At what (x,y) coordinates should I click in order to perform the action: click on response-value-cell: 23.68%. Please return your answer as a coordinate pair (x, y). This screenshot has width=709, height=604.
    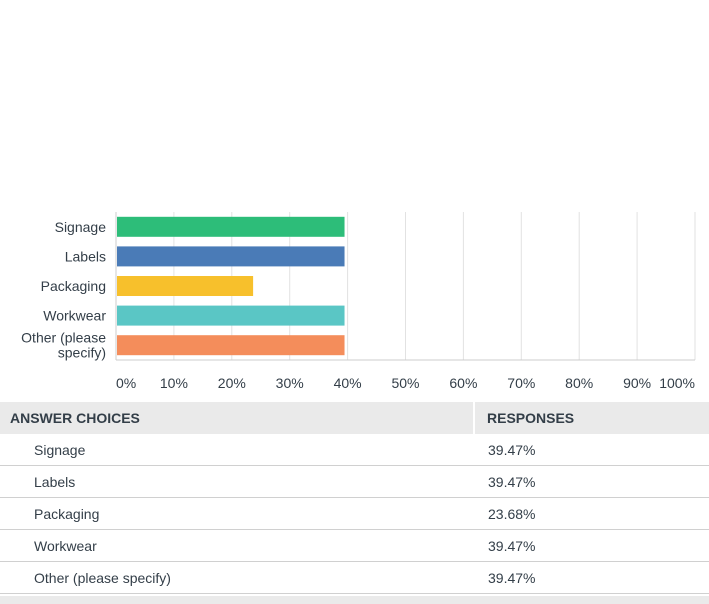
    Looking at the image, I should click on (591, 513).